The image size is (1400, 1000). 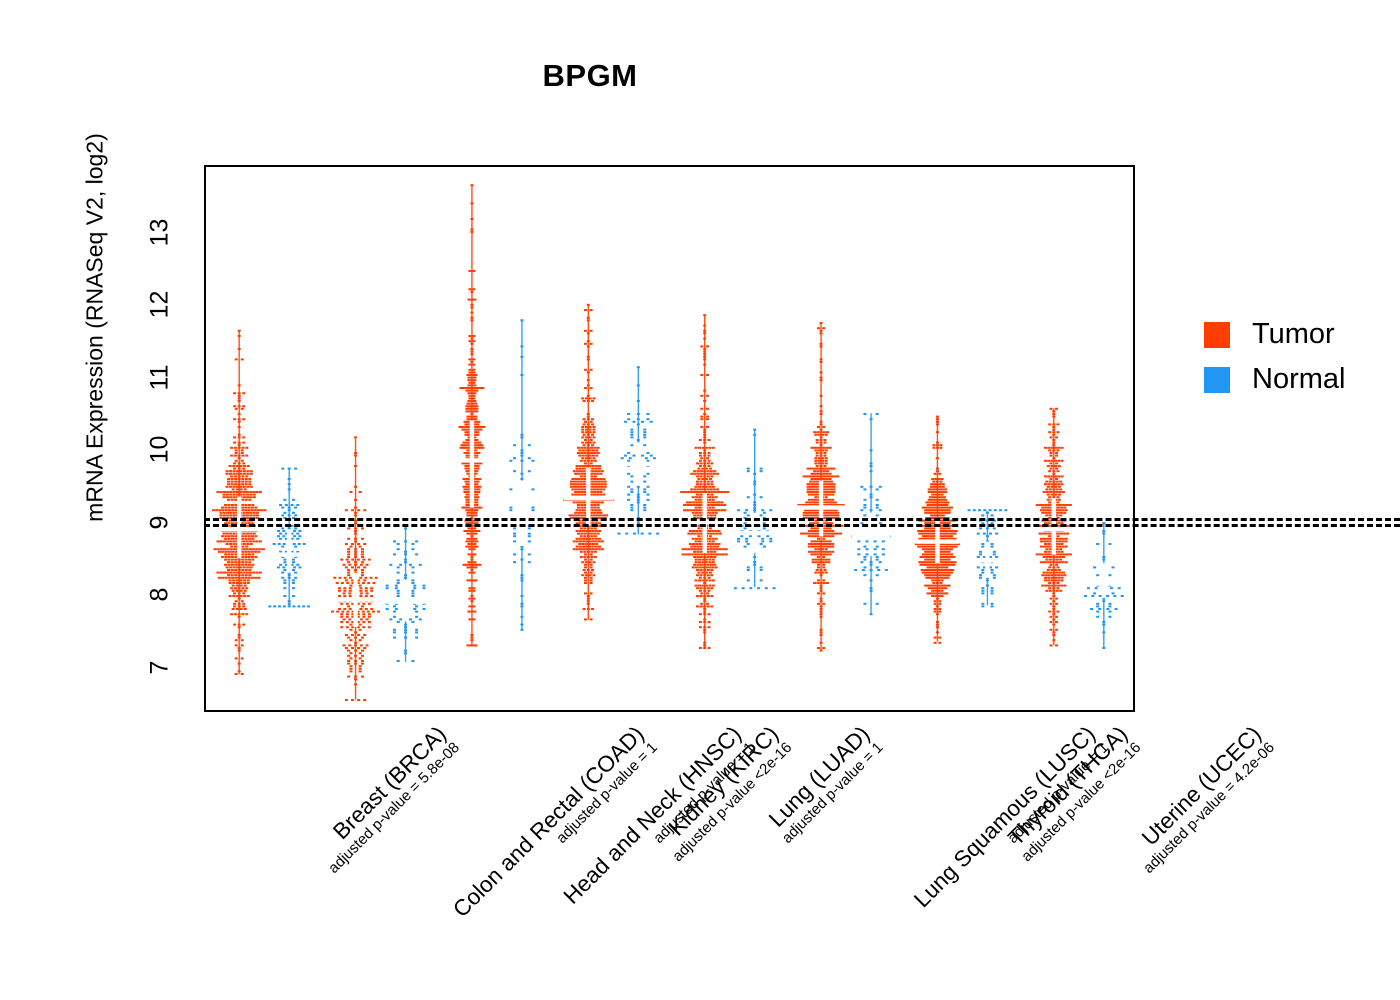 What do you see at coordinates (159, 232) in the screenshot?
I see `y-tick-label: 13` at bounding box center [159, 232].